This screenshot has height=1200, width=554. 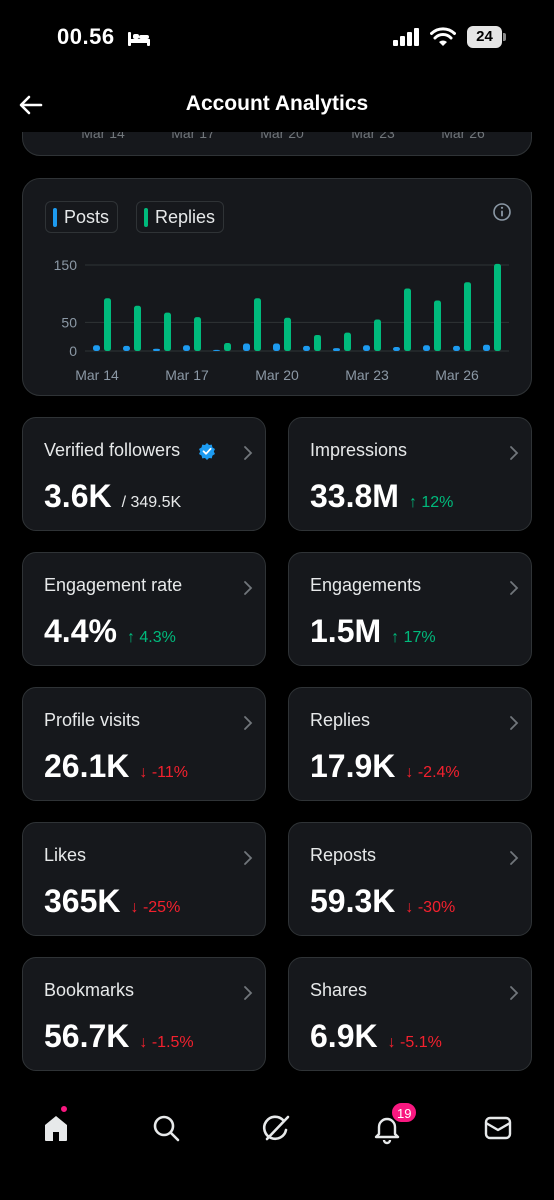 I want to click on stat-change: ↓ -1.5%, so click(x=166, y=1042).